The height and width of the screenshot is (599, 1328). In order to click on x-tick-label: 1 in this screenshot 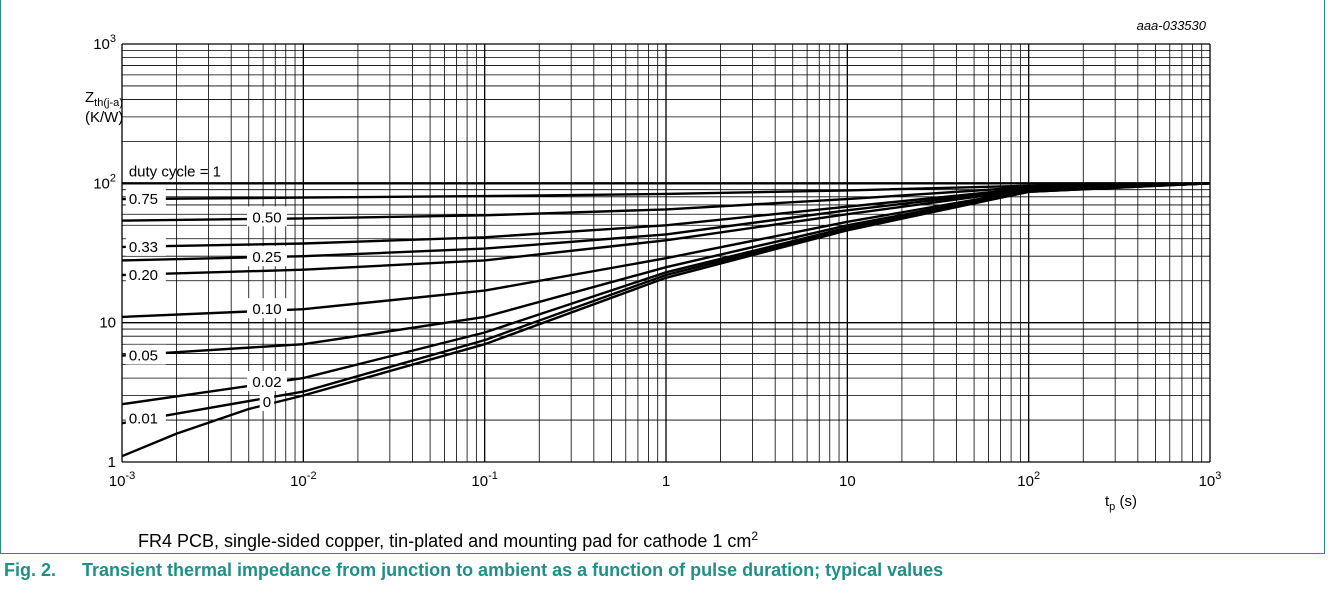, I will do `click(666, 481)`.